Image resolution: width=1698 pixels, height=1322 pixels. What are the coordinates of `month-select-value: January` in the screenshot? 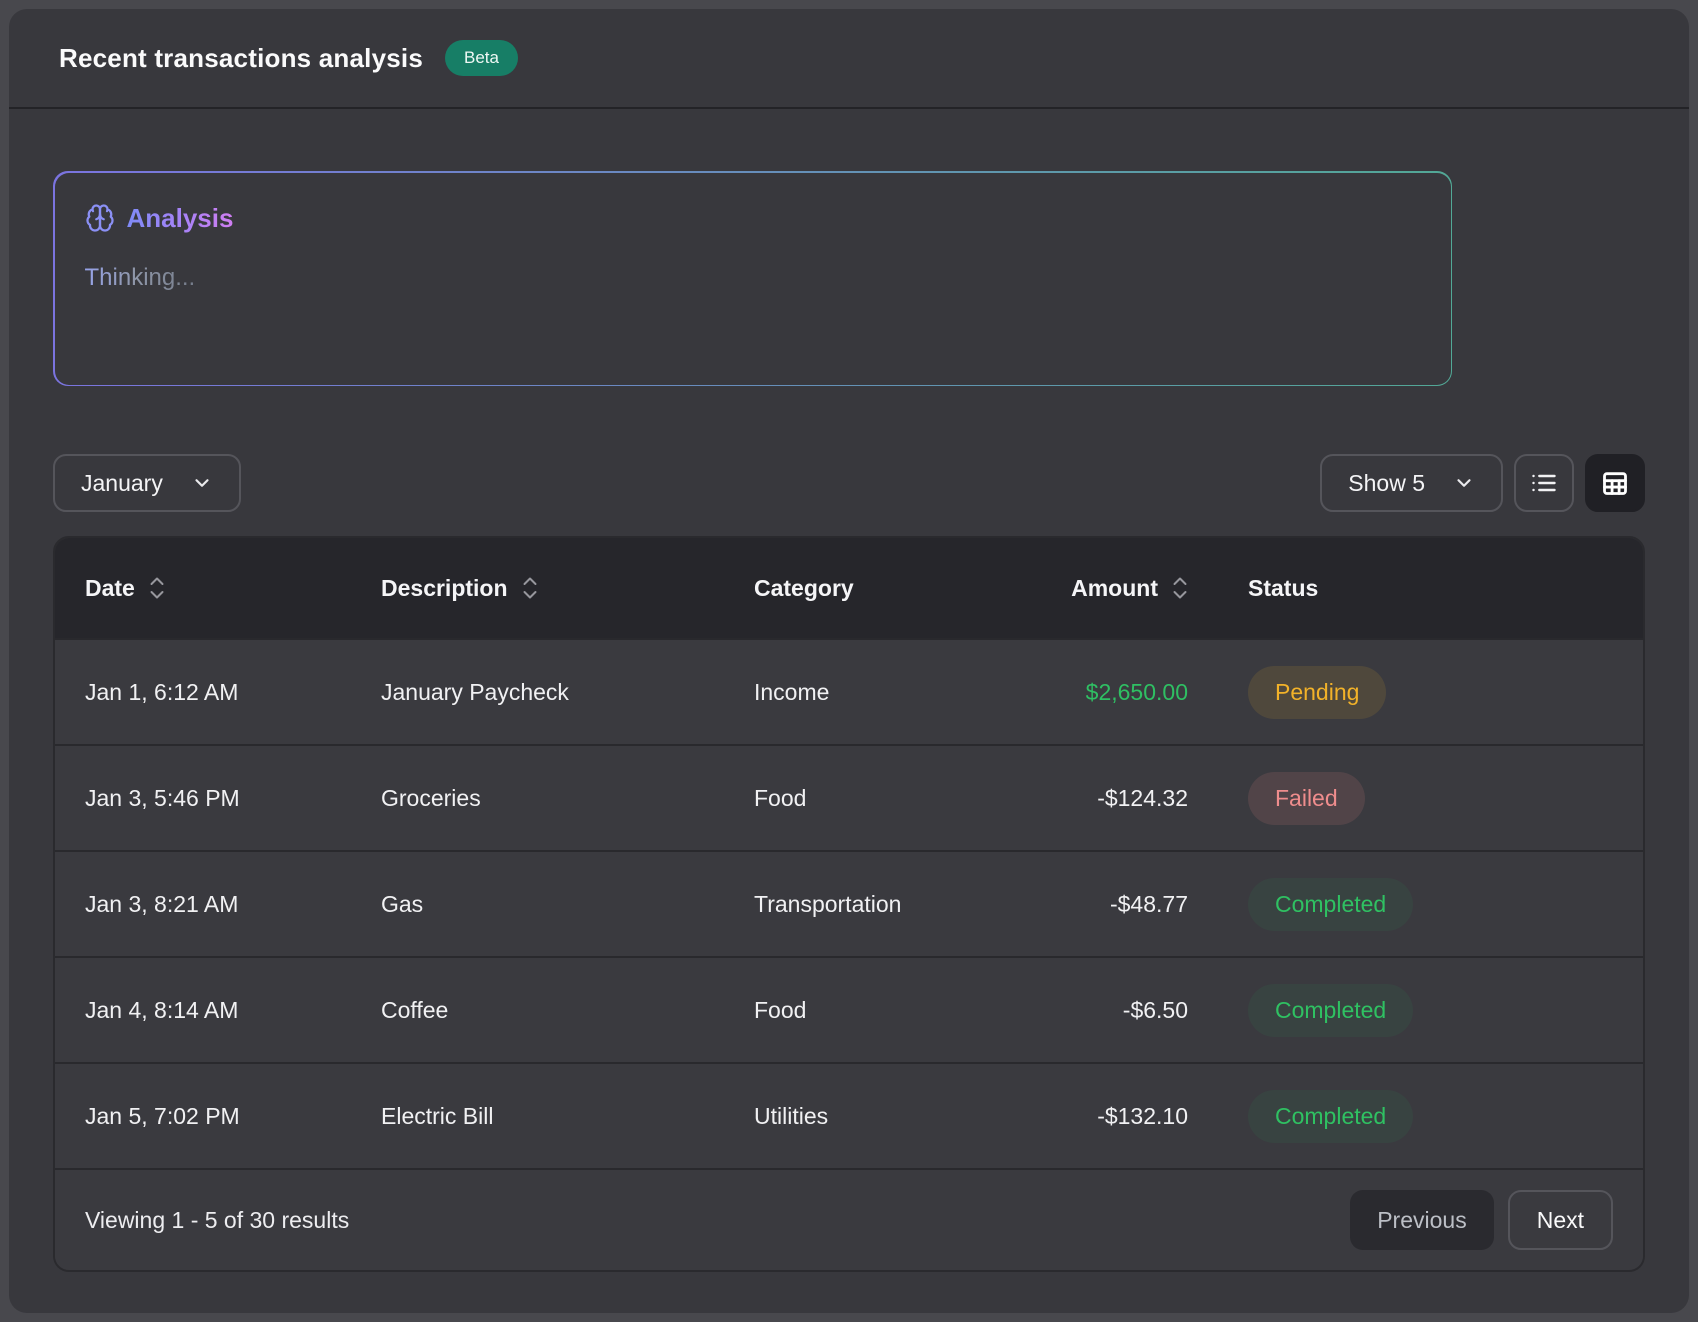 It's located at (122, 482).